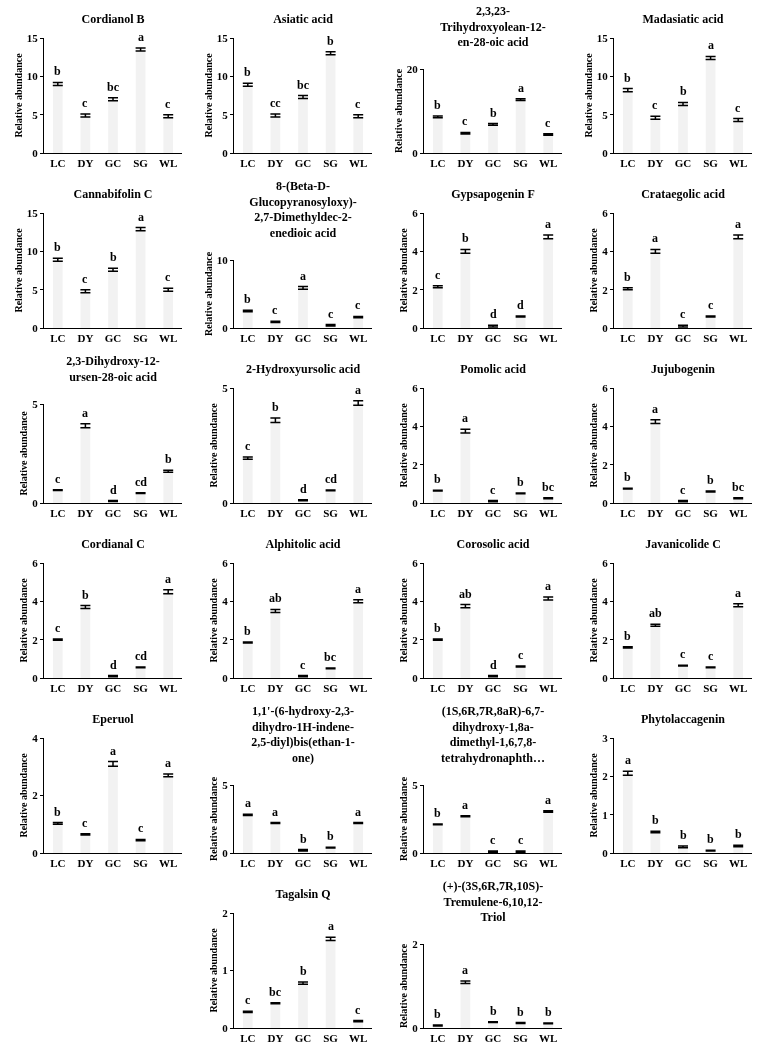 The image size is (761, 1051). Describe the element at coordinates (493, 27) in the screenshot. I see `chart-title: 2,3,23-Trihydroxyolean-12-en-28-oic acid` at that location.